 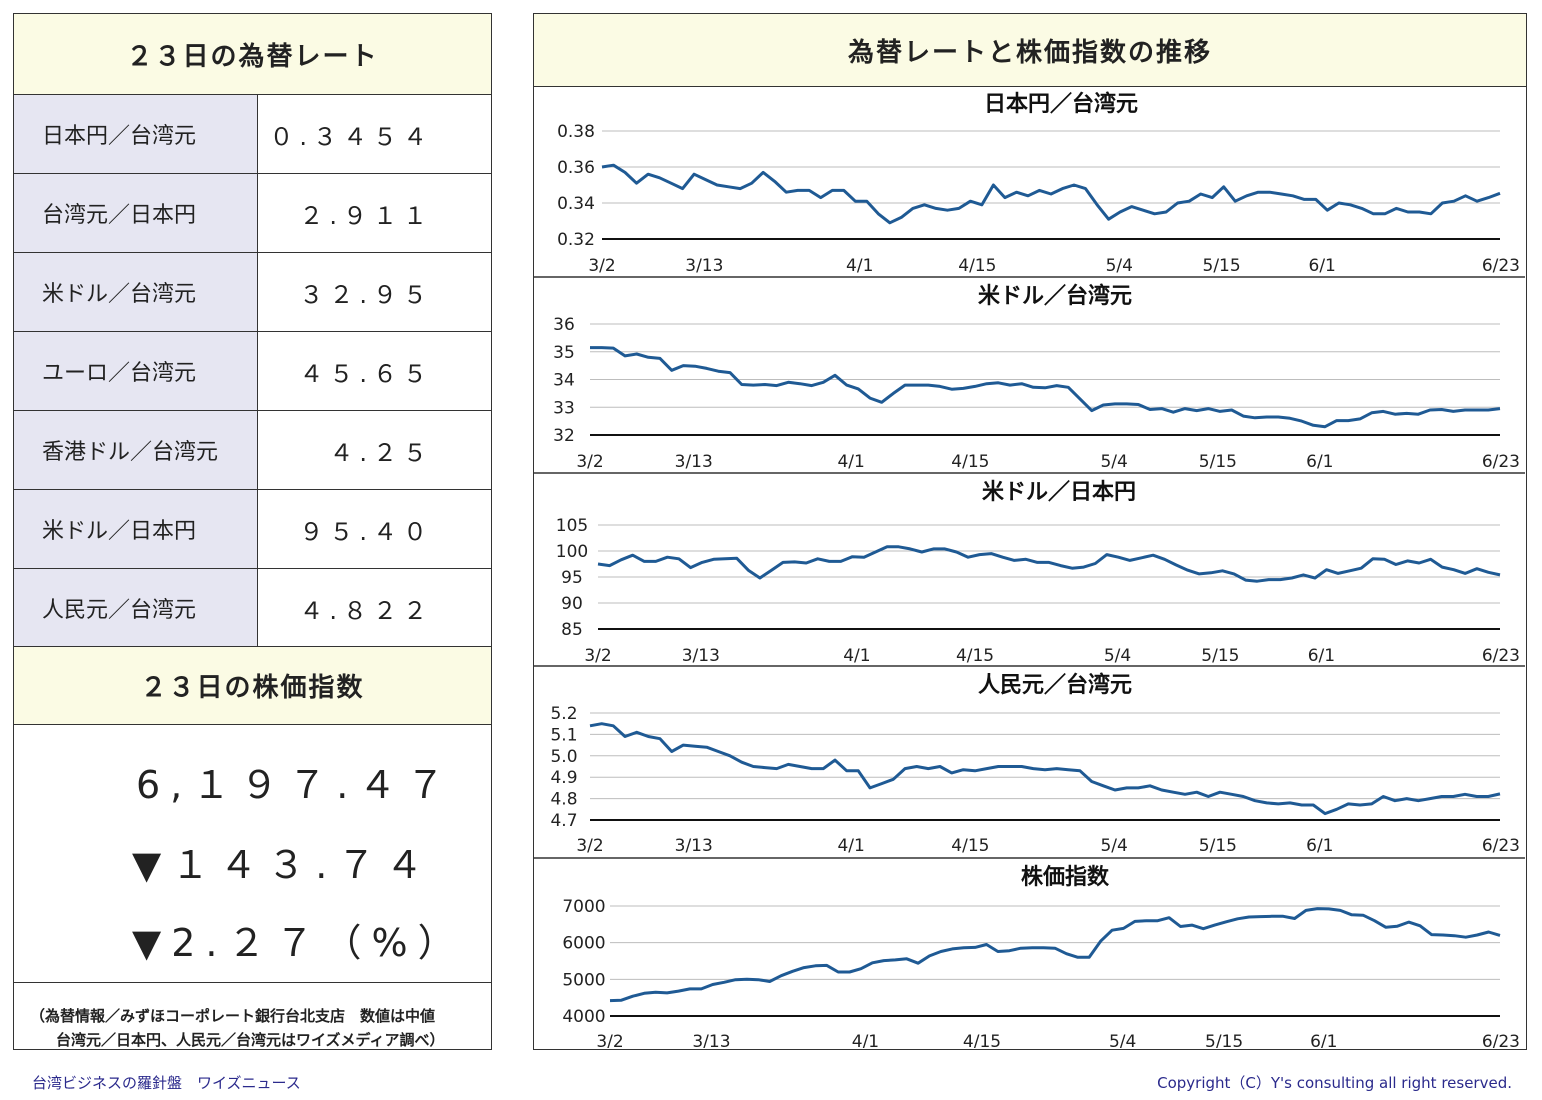 I want to click on rate-row: 米ドル／台湾元 ３２.９５, so click(x=252, y=292).